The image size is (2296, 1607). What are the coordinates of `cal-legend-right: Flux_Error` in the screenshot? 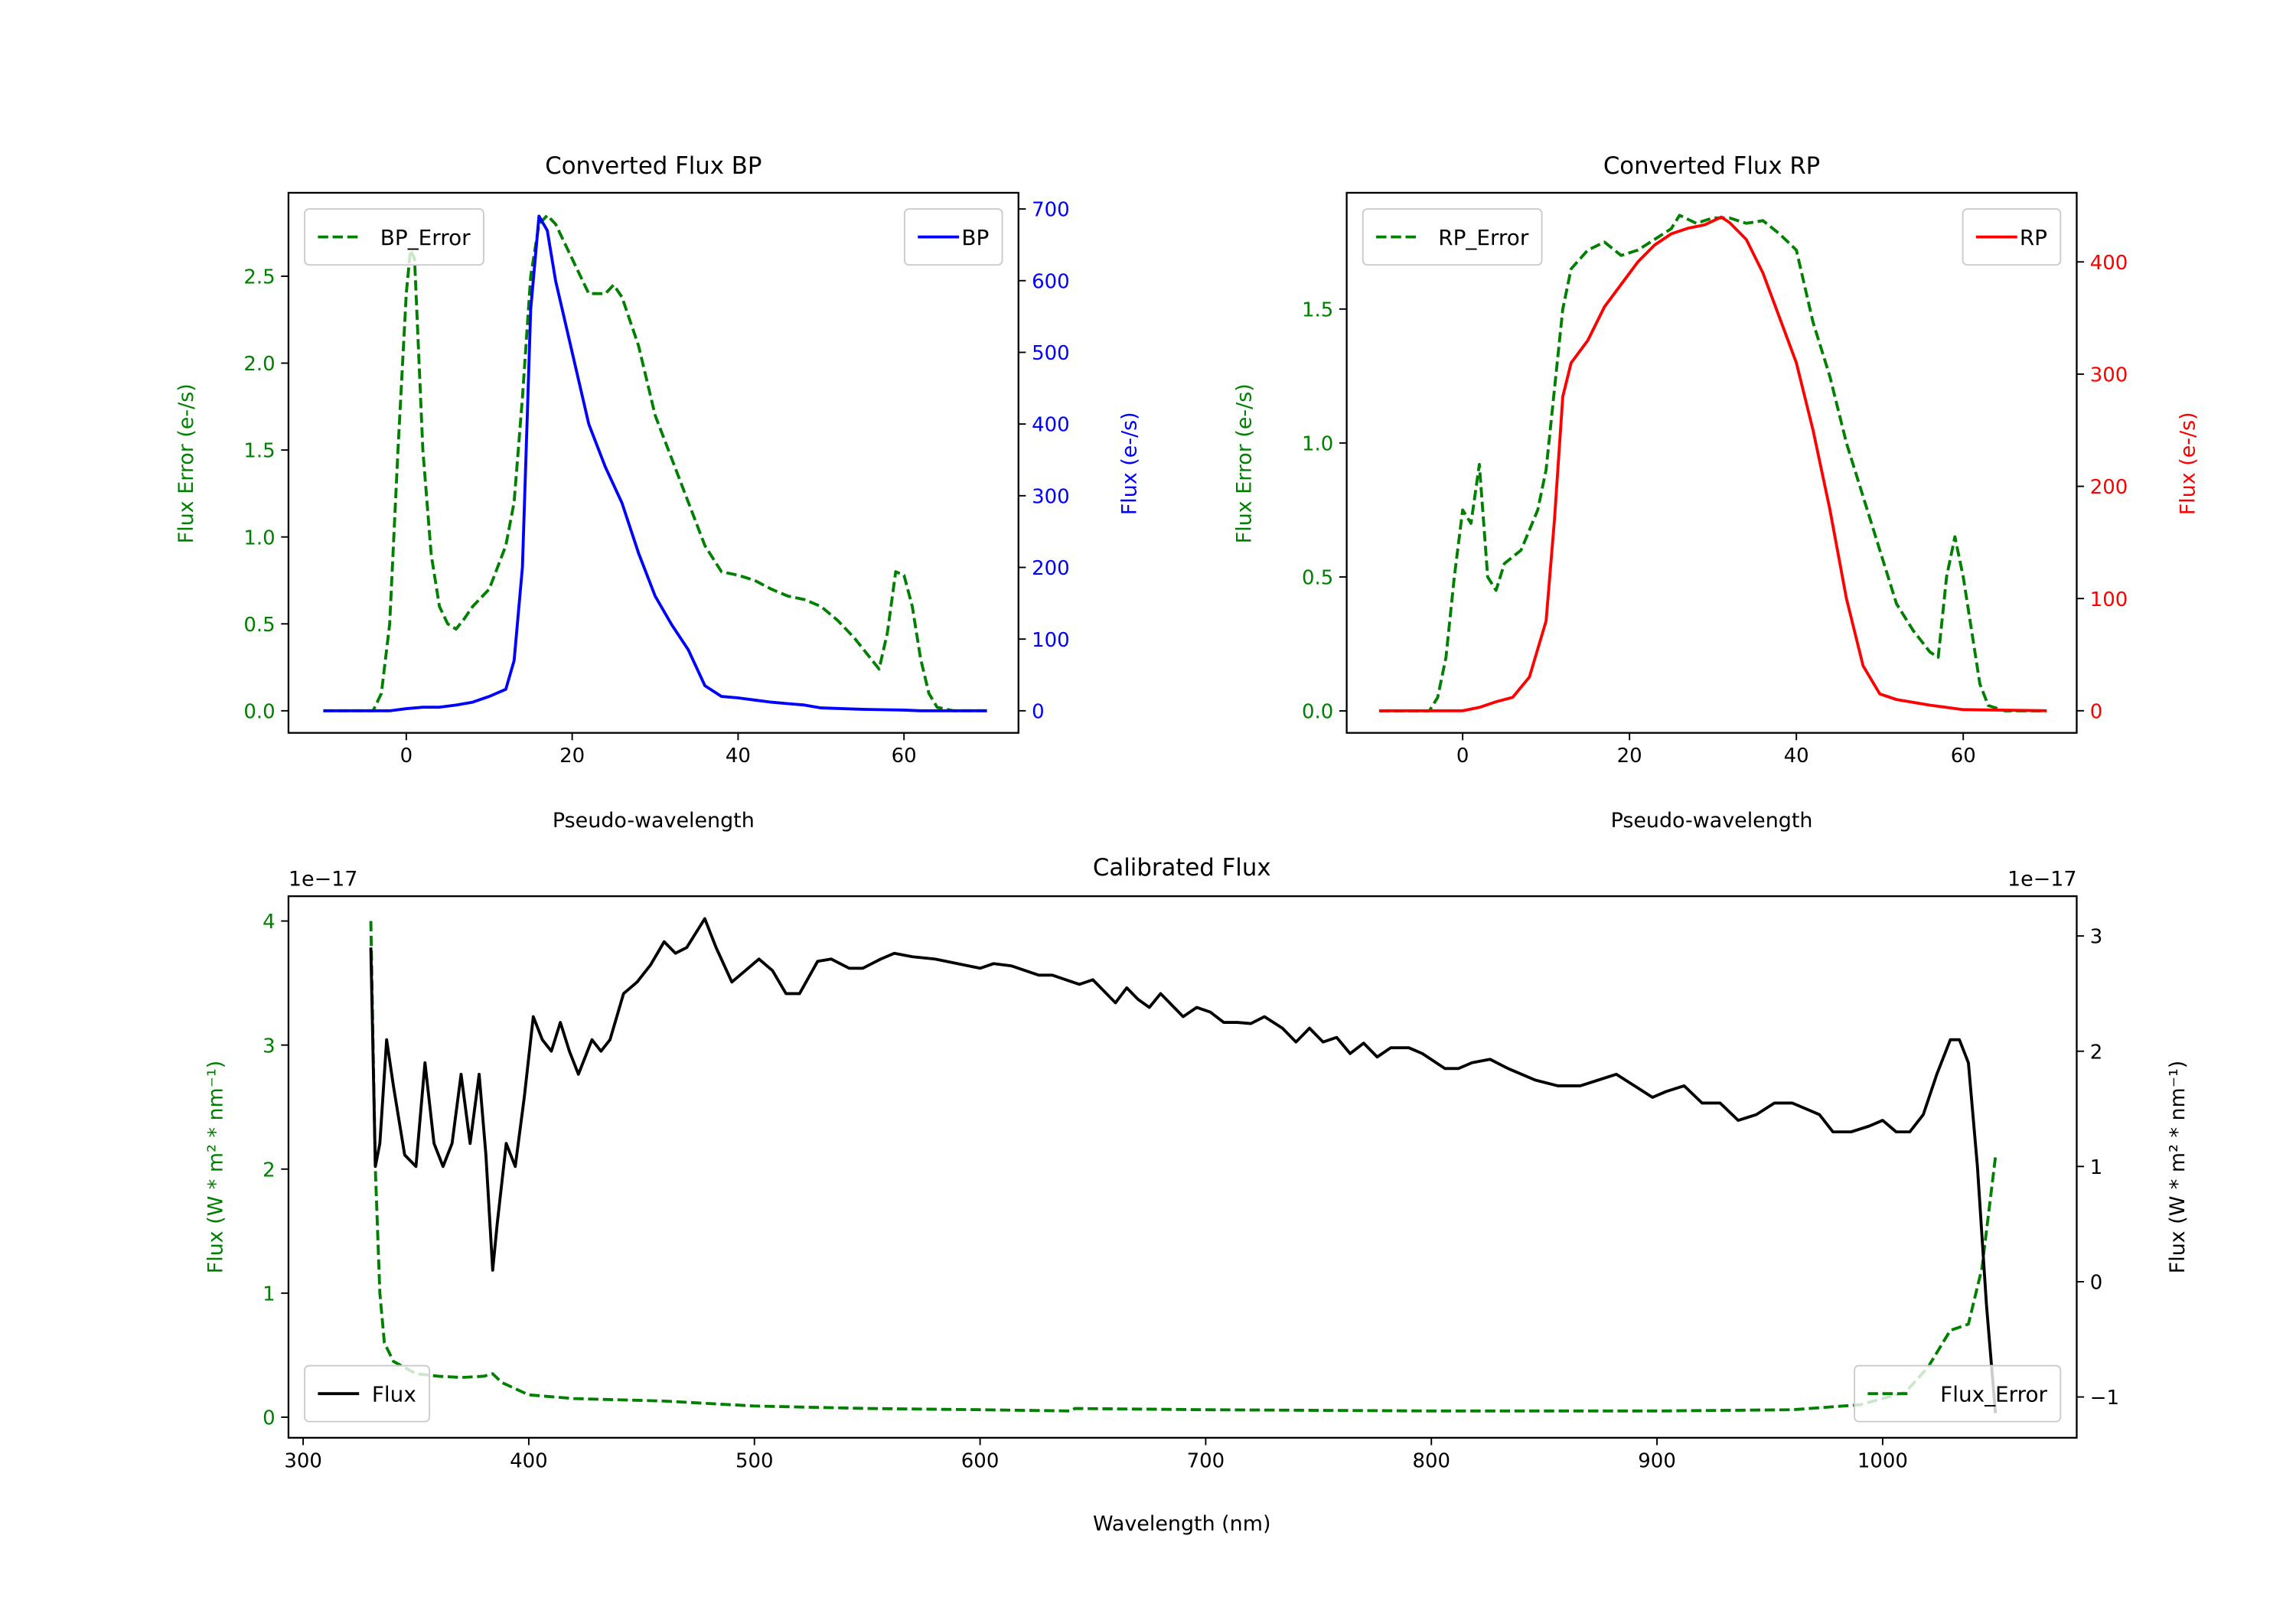 It's located at (1958, 1393).